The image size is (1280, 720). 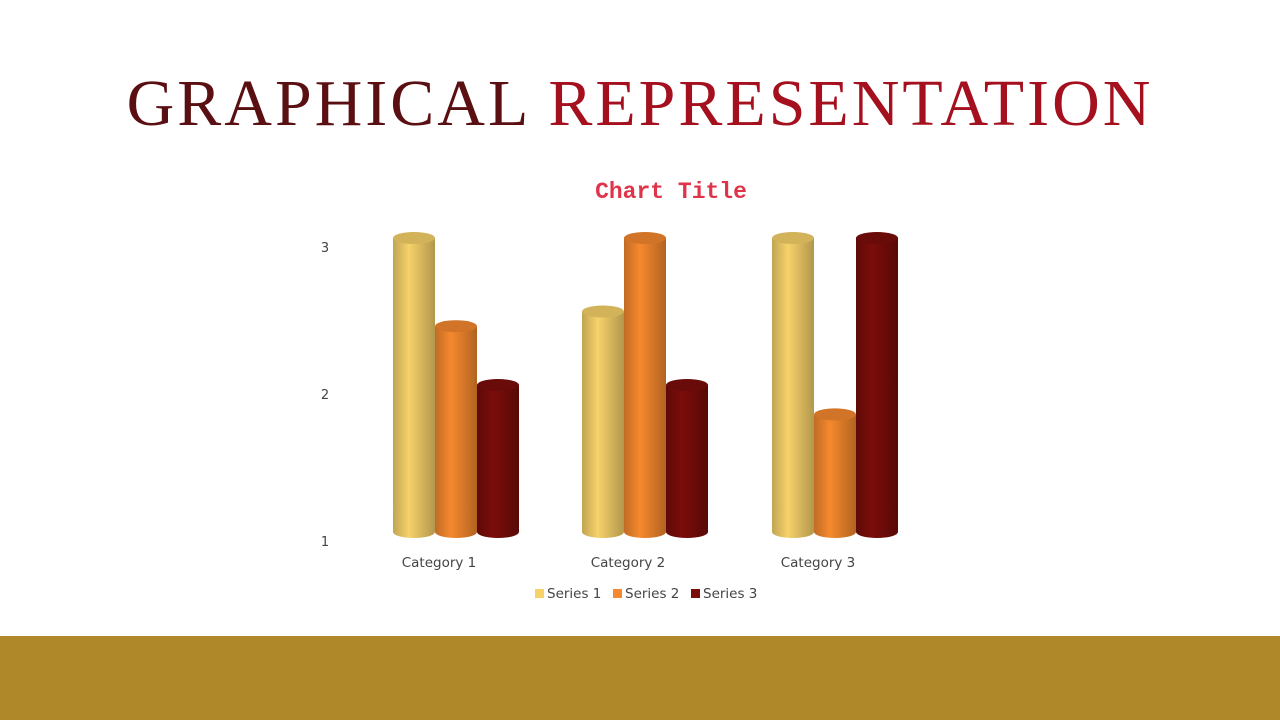 I want to click on title-word-graphical: GRAPHICAL, so click(x=327, y=103).